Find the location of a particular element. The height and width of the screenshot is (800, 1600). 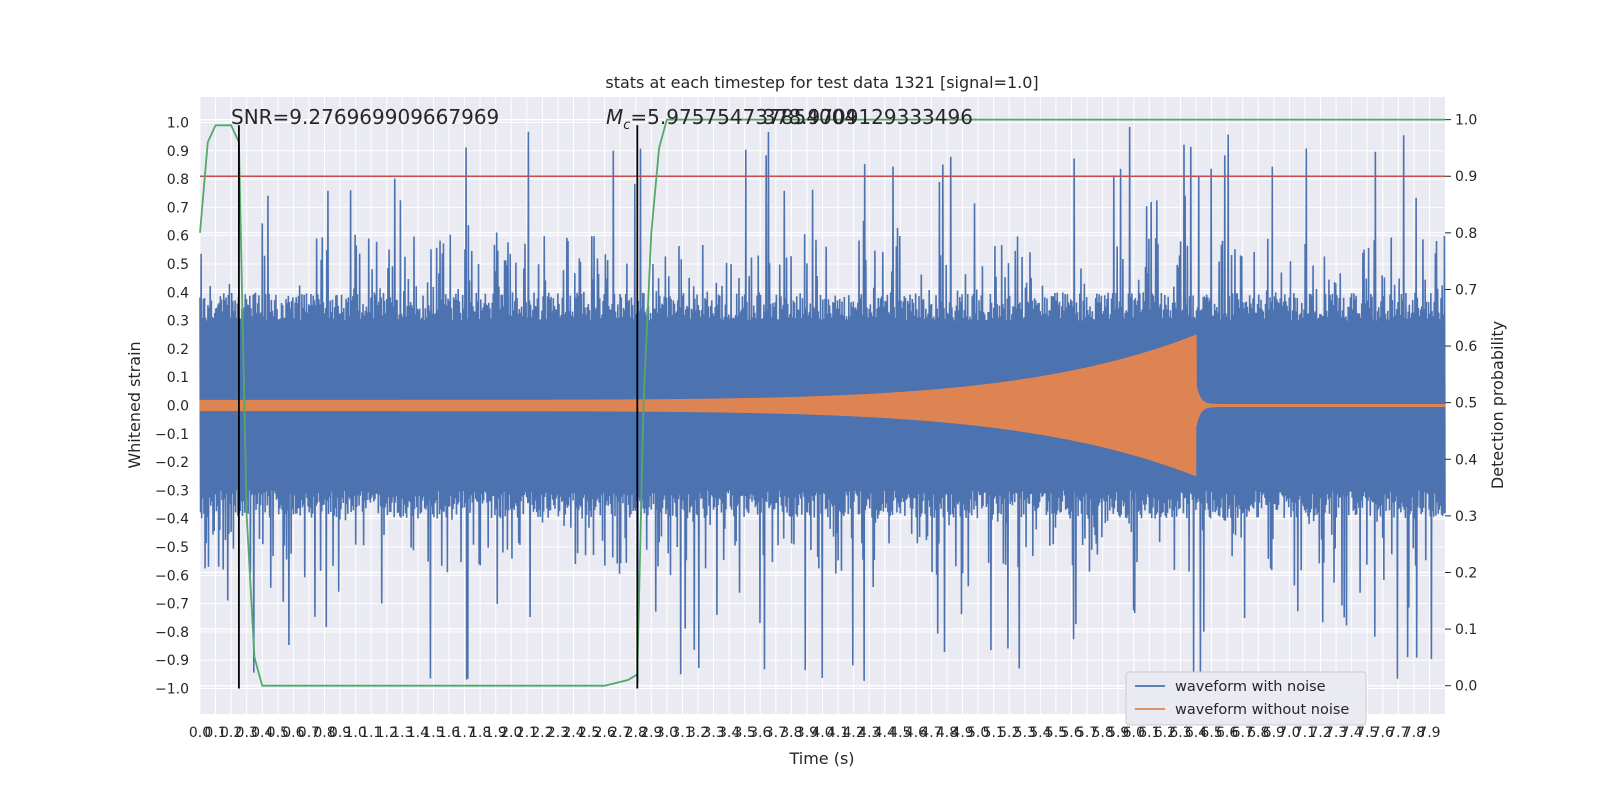

y-tick-label: −0.4 is located at coordinates (172, 520).